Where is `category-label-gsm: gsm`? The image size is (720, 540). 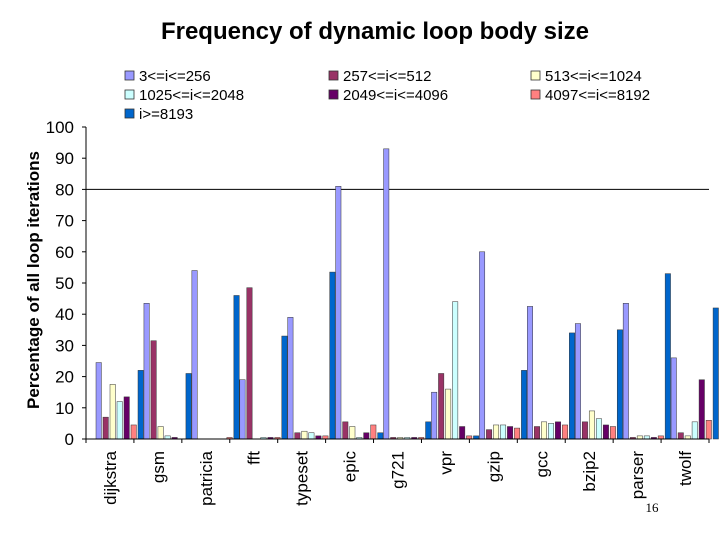
category-label-gsm: gsm is located at coordinates (158, 467).